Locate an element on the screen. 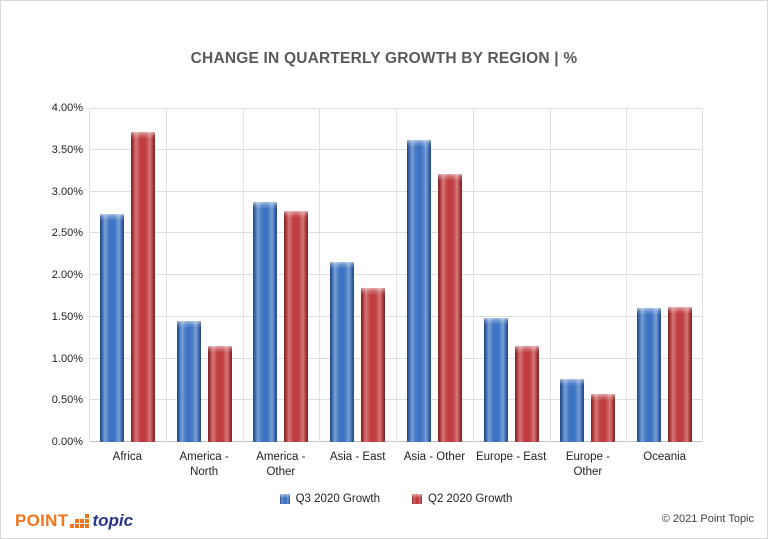 Image resolution: width=768 pixels, height=539 pixels. x-category-label: Asia - East is located at coordinates (357, 457).